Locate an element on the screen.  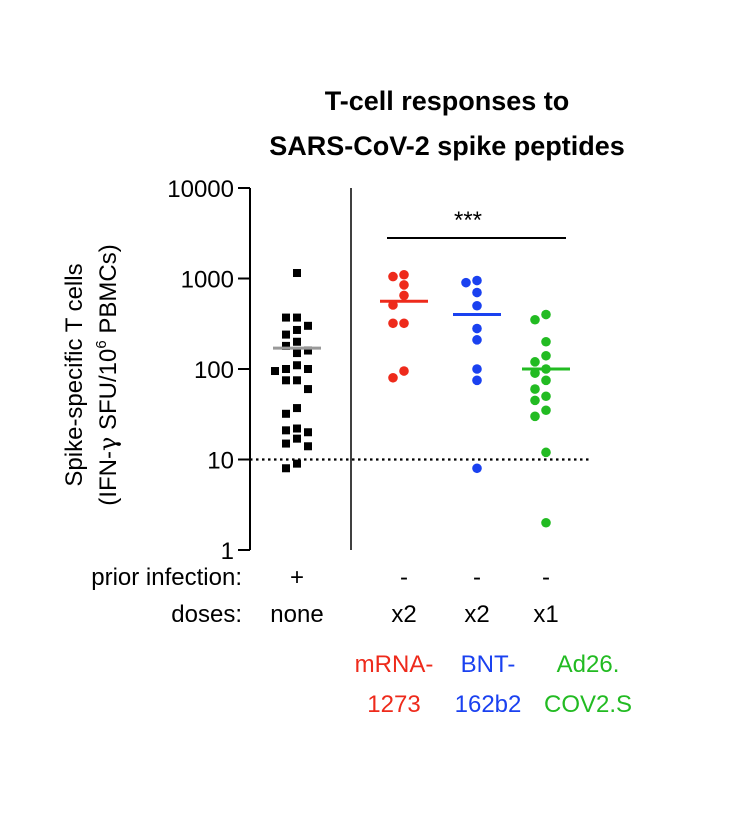
y-axis-label-line-1: Spike-specific T cells is located at coordinates (74, 374).